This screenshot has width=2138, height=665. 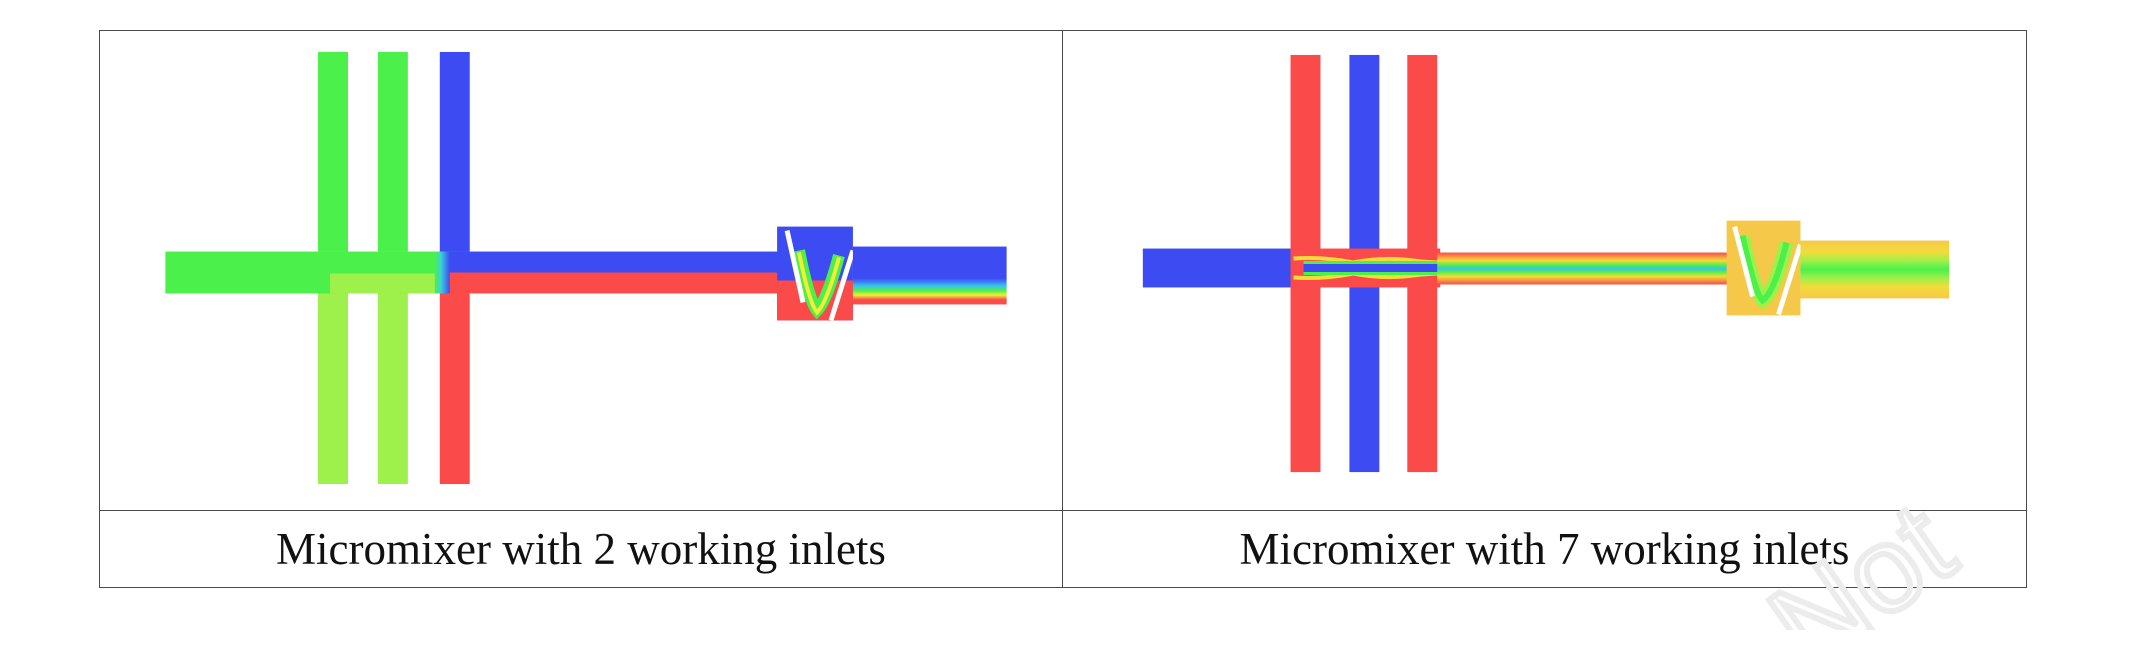 What do you see at coordinates (1222, 268) in the screenshot?
I see `left-inlet` at bounding box center [1222, 268].